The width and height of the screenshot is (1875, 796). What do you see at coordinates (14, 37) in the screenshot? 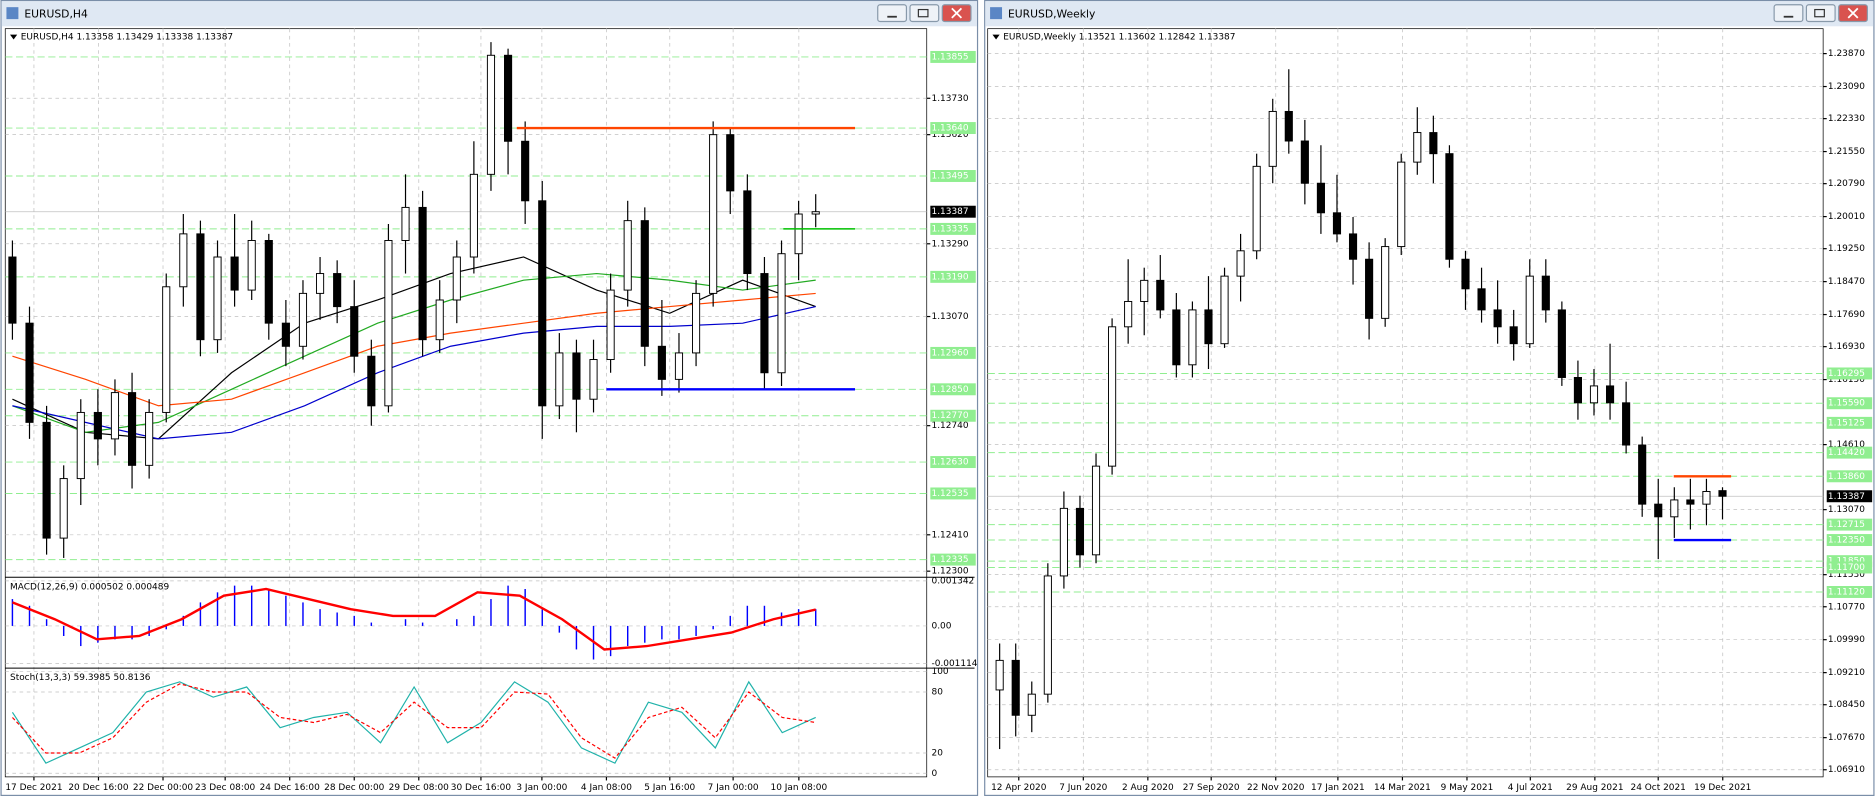
I see `info-arrow` at bounding box center [14, 37].